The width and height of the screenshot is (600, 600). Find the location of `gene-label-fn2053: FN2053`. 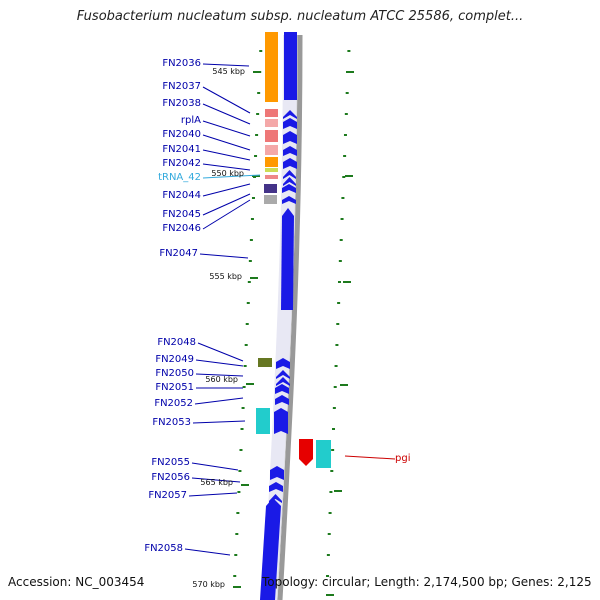

gene-label-fn2053: FN2053 is located at coordinates (171, 422).